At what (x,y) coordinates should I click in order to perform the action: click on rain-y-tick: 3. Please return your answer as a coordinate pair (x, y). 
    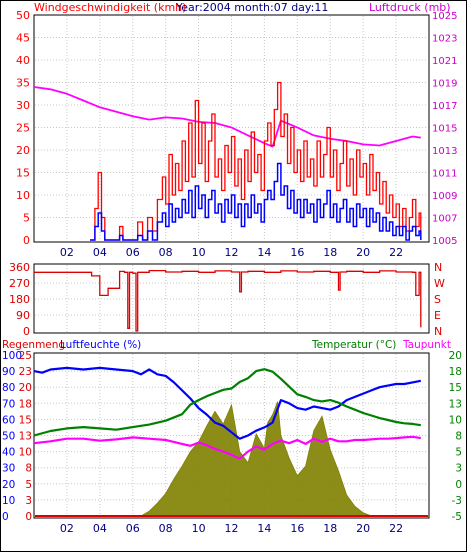
    Looking at the image, I should click on (28, 501).